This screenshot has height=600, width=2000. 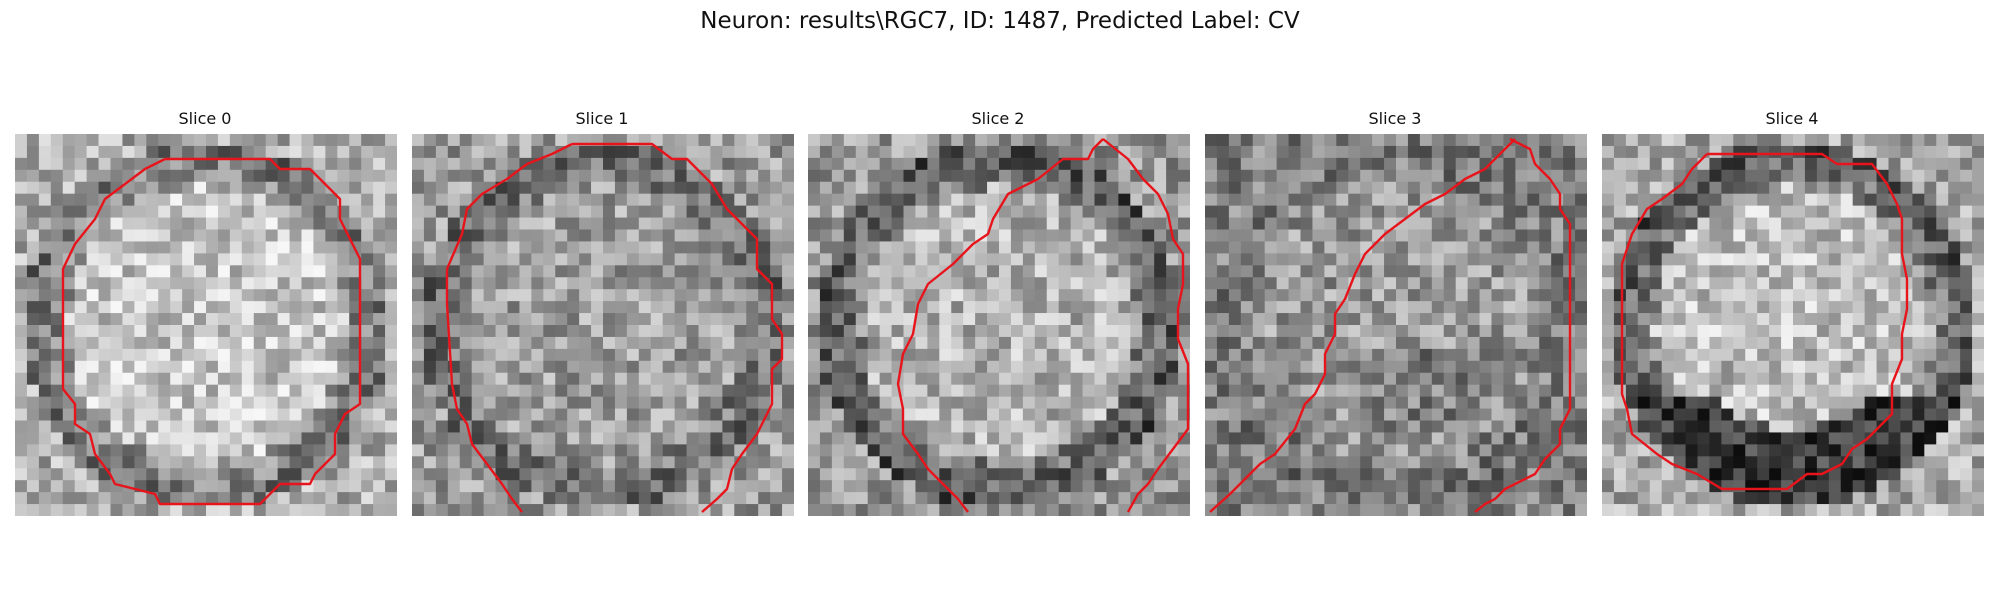 What do you see at coordinates (1792, 118) in the screenshot?
I see `slice-title: Slice 4` at bounding box center [1792, 118].